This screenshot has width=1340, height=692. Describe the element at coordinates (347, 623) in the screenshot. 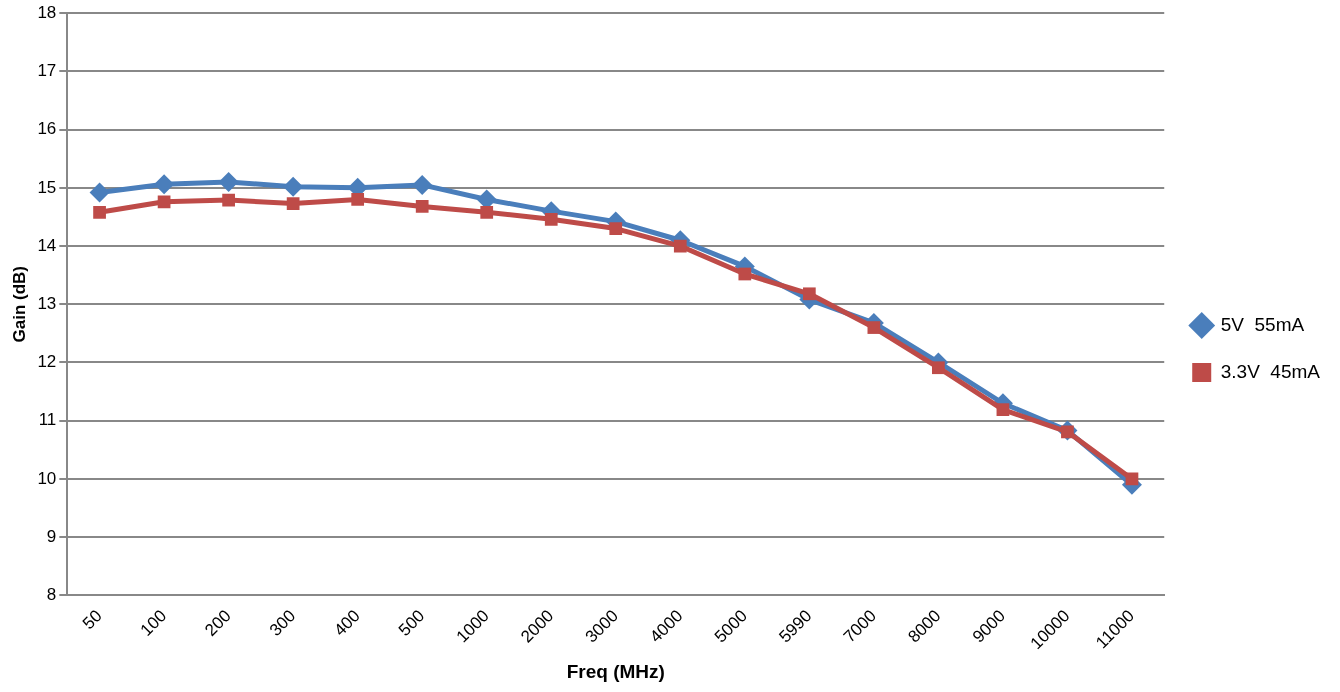

I see `x-tick-label: 400` at that location.